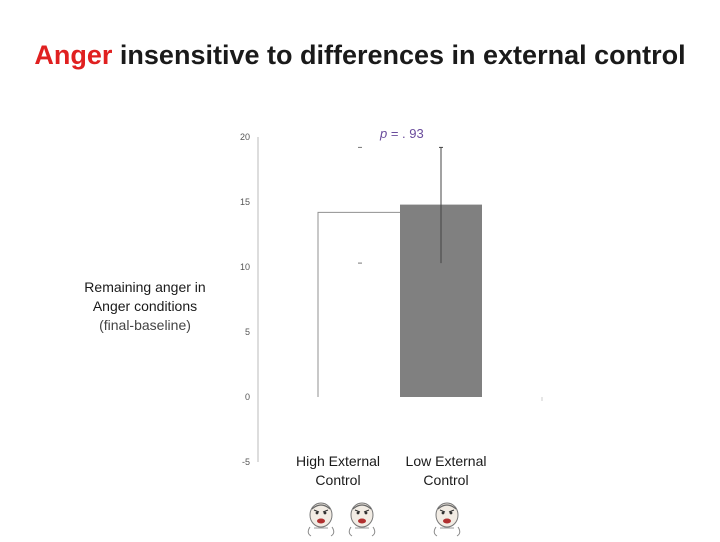 This screenshot has height=542, width=720. I want to click on category-label-high-line-1: High External, so click(338, 461).